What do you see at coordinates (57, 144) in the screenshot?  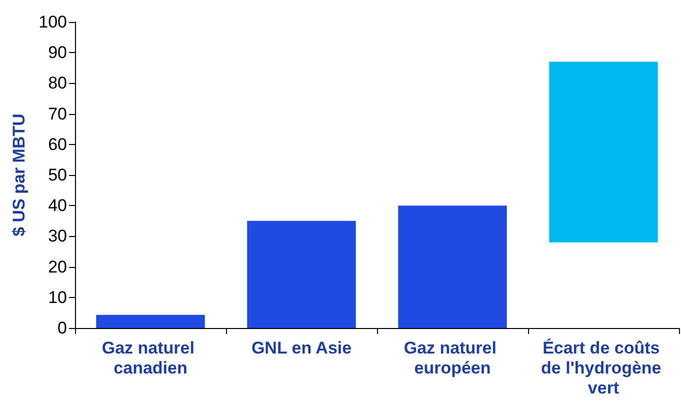 I see `y-tick-label: 60` at bounding box center [57, 144].